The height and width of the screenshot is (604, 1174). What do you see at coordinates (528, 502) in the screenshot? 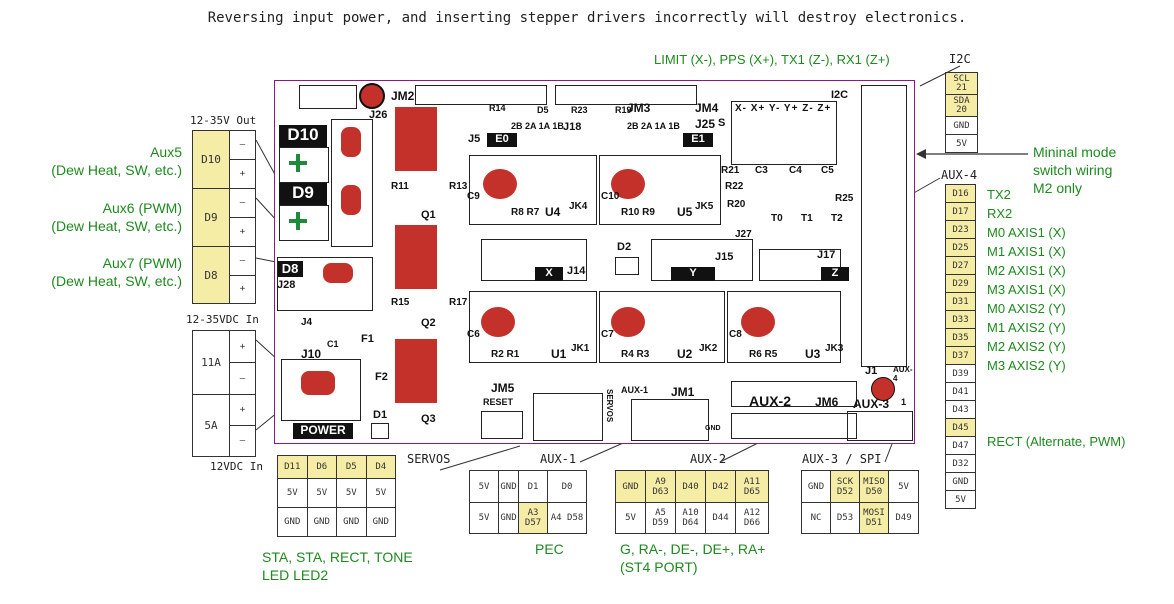
I see `aux1-pin-table: 5V GND D1 D0 5V GND A3 D57 A4 D58` at bounding box center [528, 502].